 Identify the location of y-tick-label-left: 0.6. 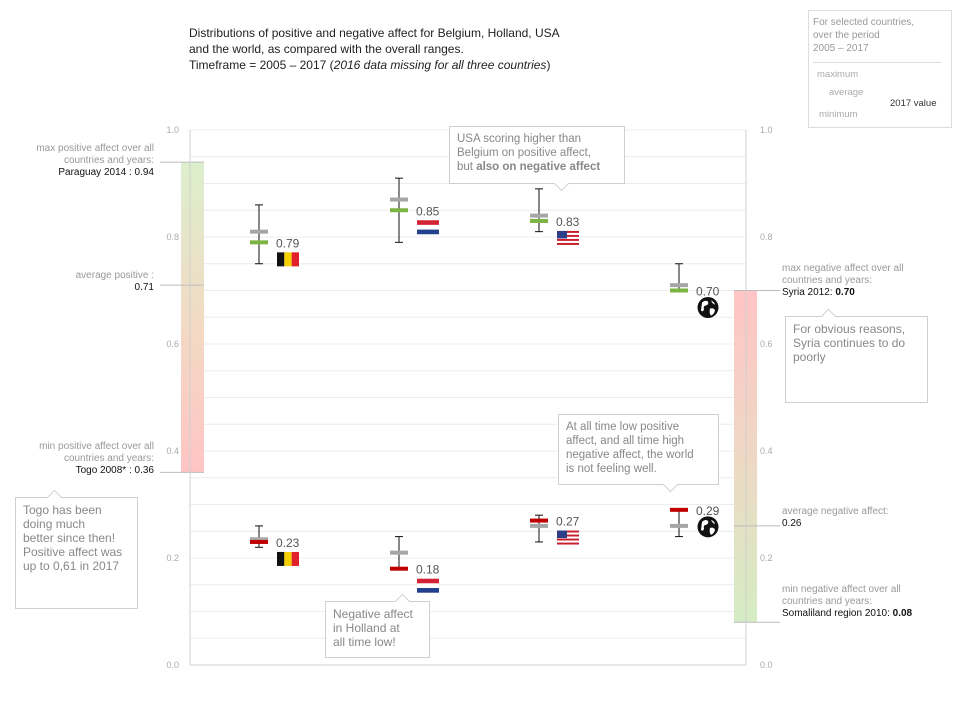
(172, 344).